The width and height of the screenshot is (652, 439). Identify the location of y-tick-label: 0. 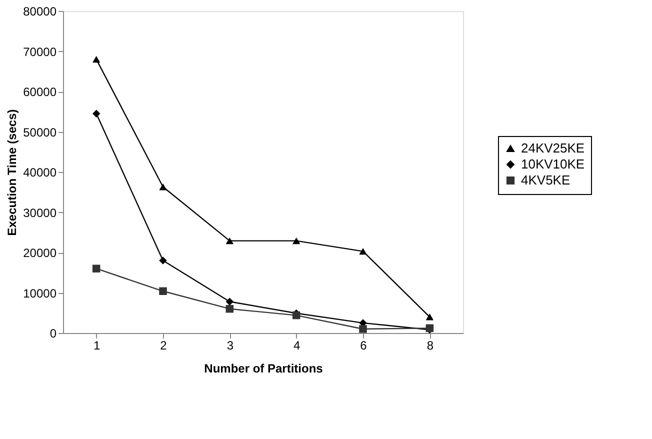
(53, 333).